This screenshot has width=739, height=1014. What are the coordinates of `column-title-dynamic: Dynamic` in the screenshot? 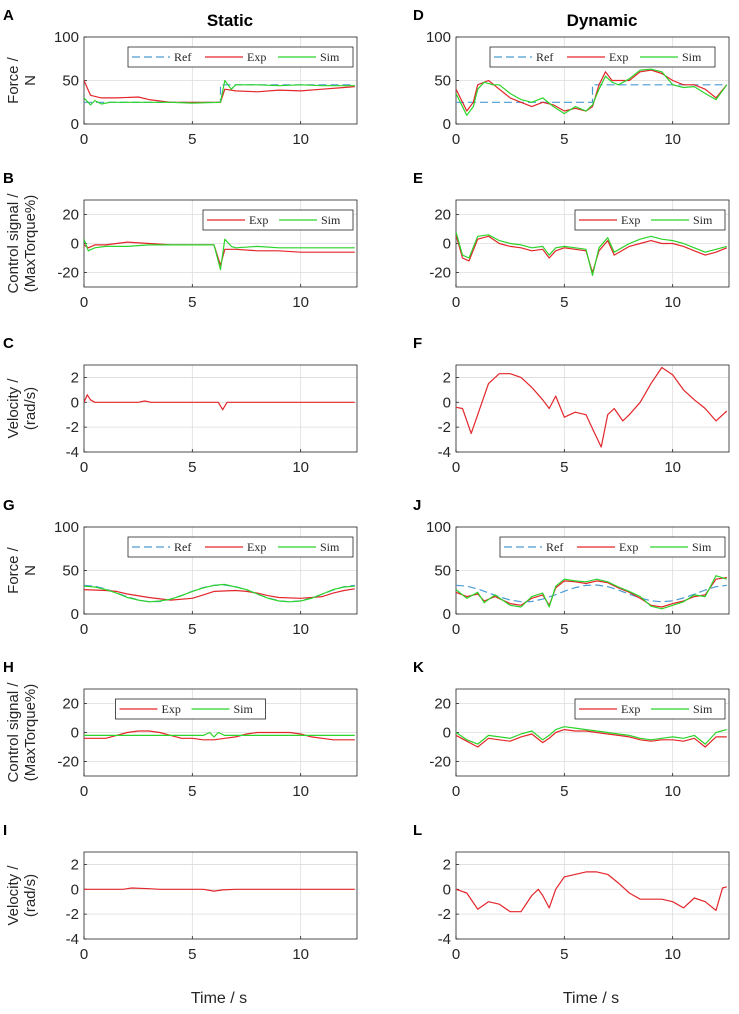 It's located at (602, 20).